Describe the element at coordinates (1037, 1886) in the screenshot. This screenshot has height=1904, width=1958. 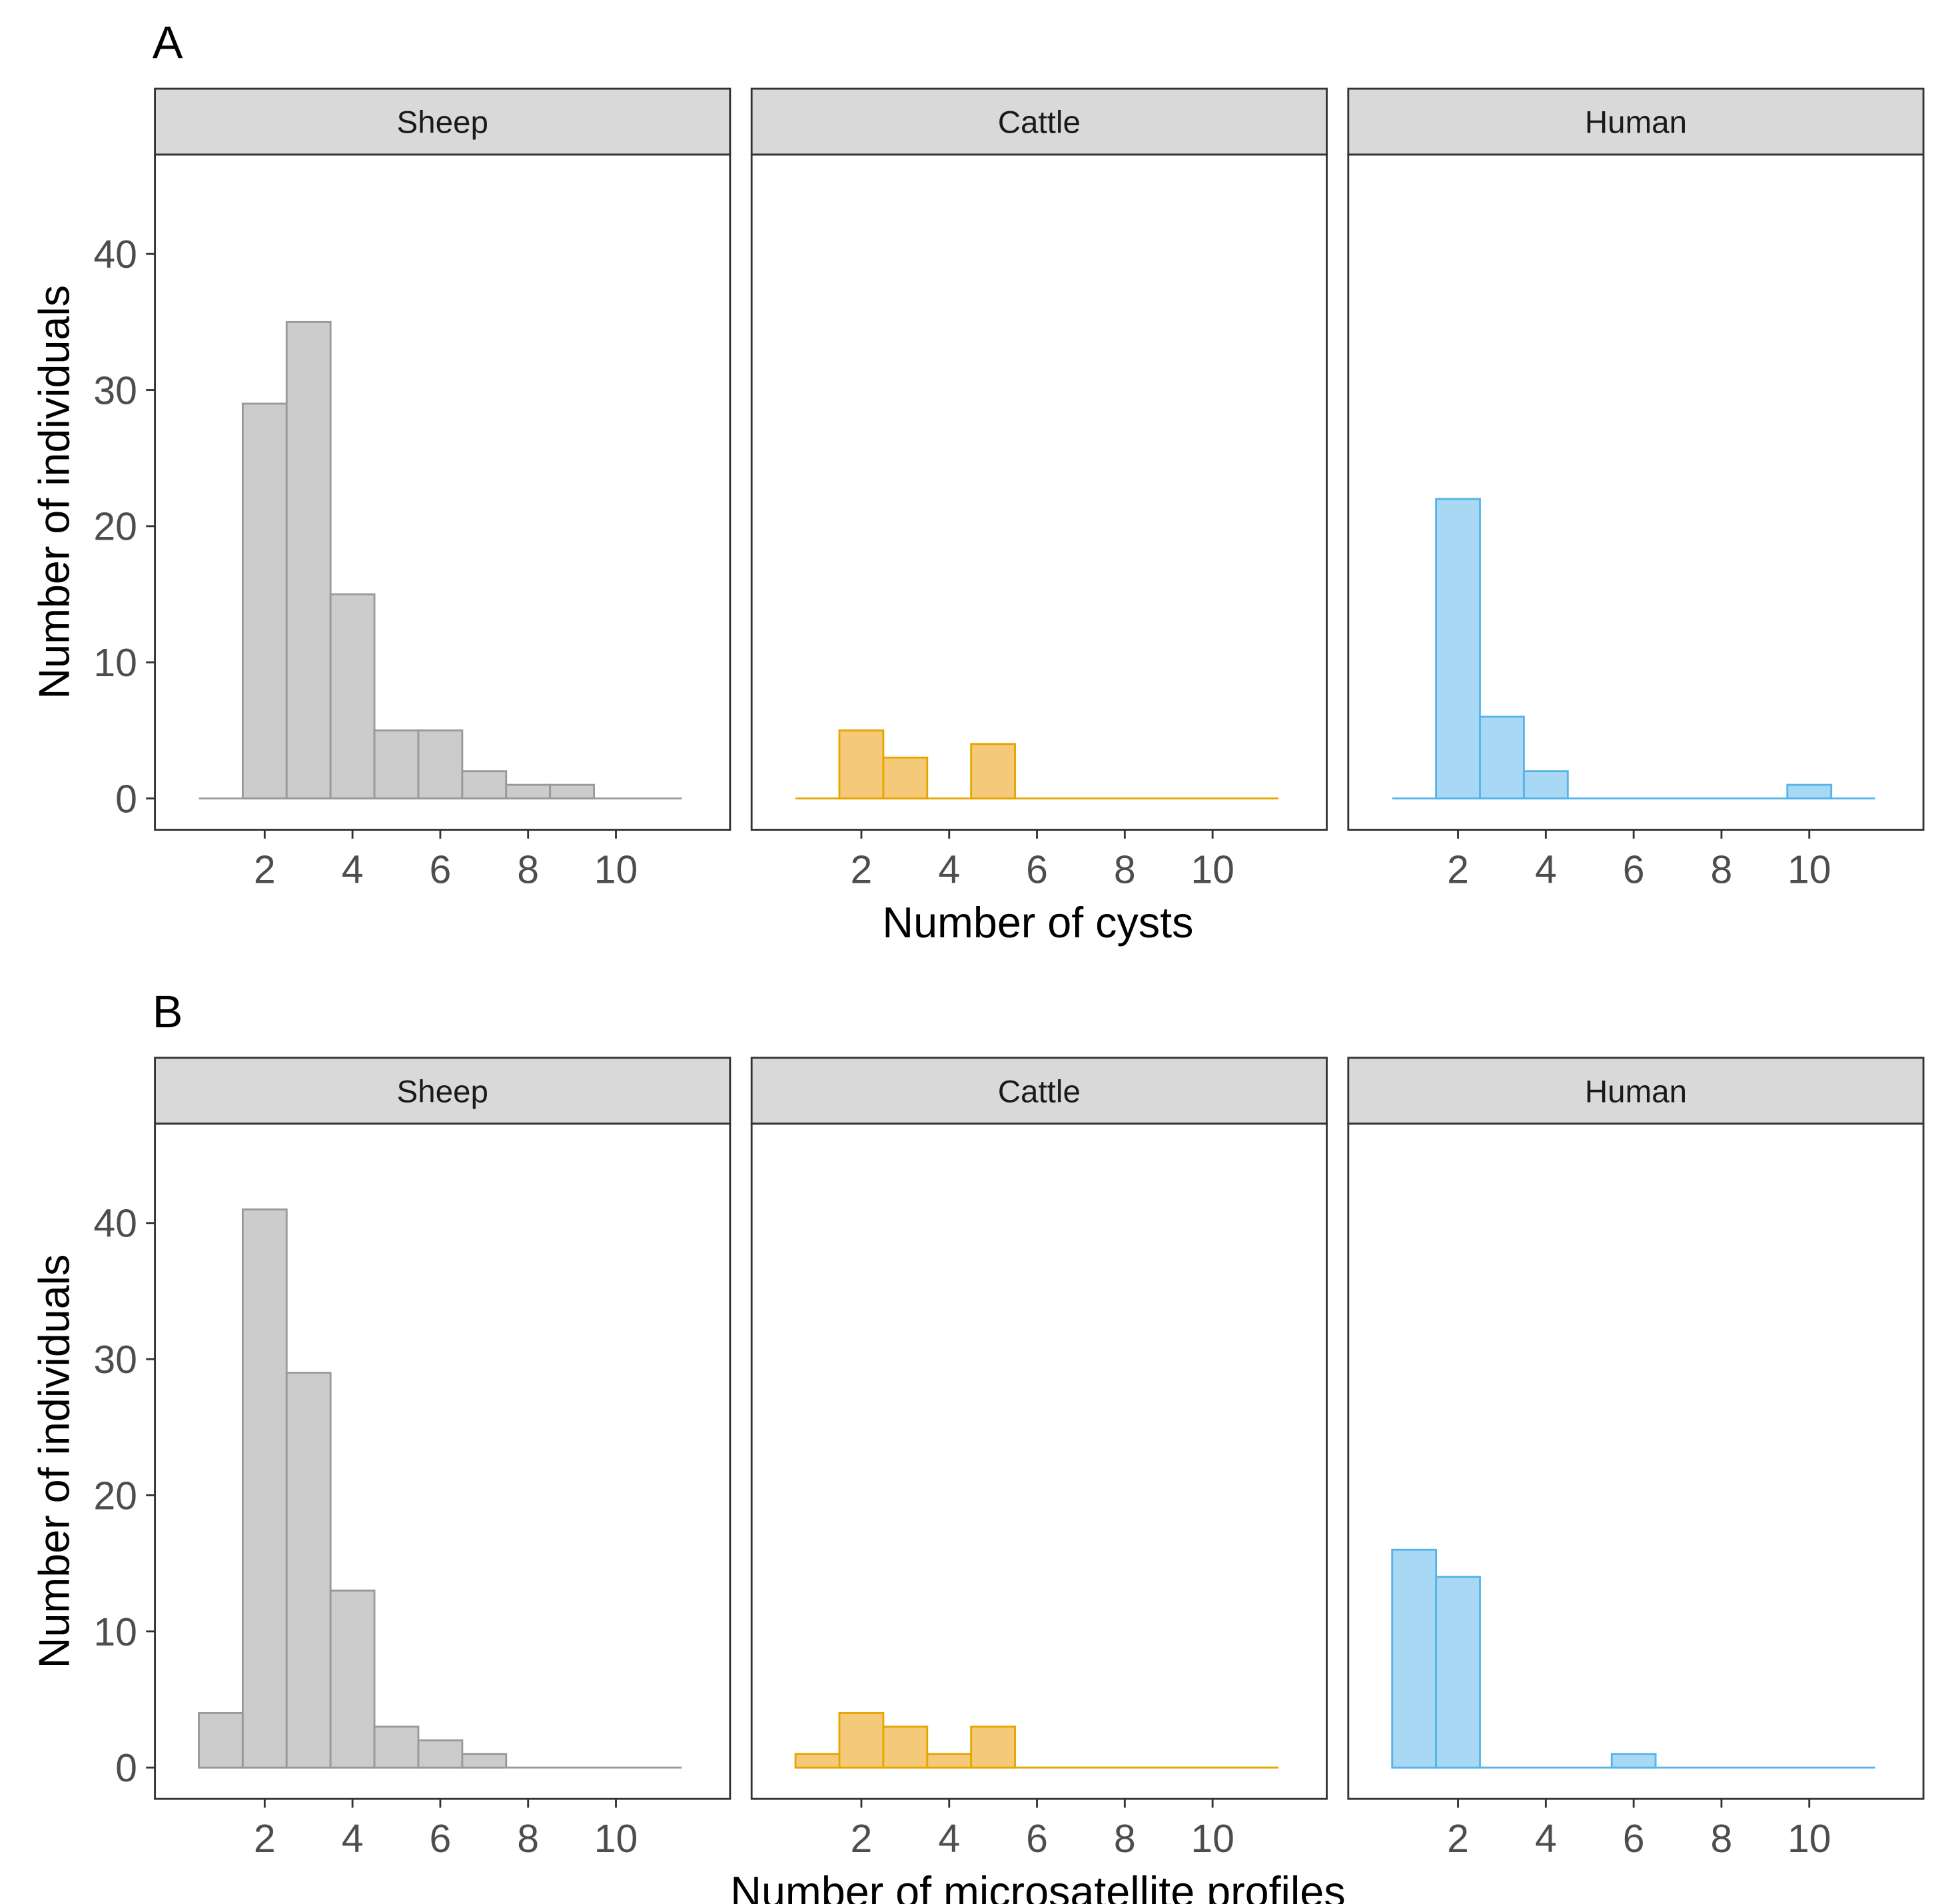
I see `x-axis-title: Number of microsatellite profiles` at that location.